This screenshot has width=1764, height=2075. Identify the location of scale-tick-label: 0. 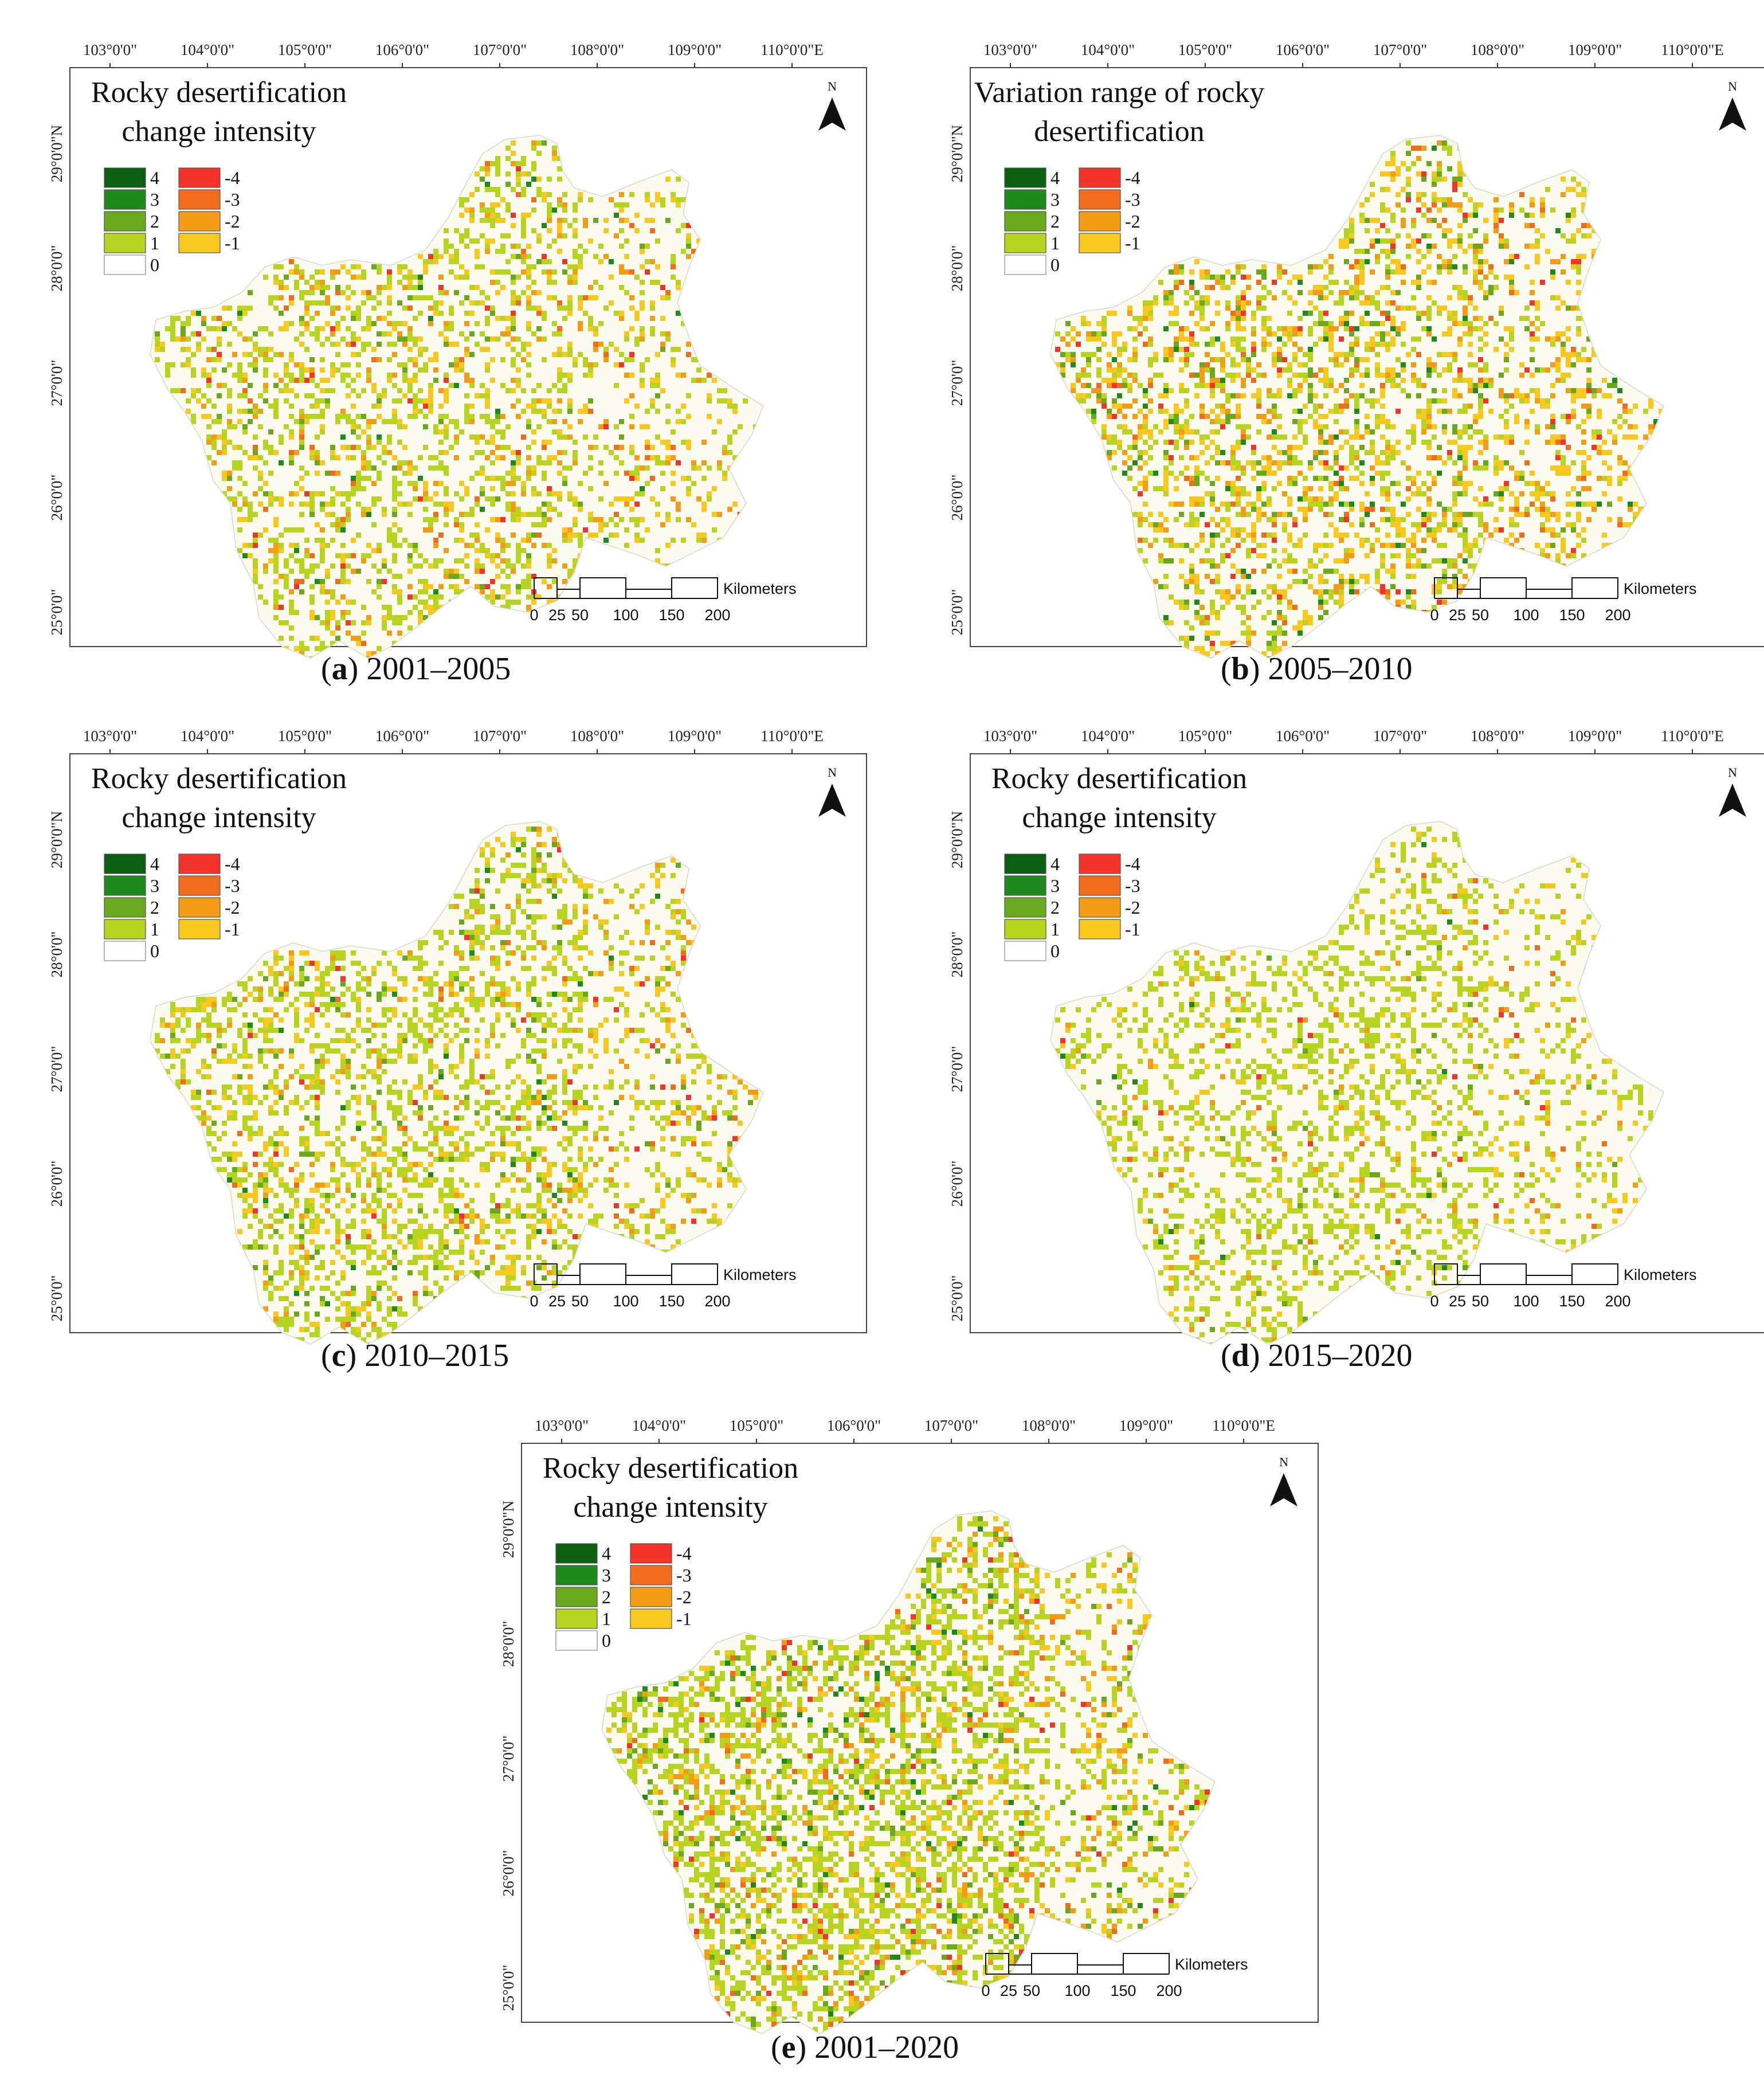
(534, 615).